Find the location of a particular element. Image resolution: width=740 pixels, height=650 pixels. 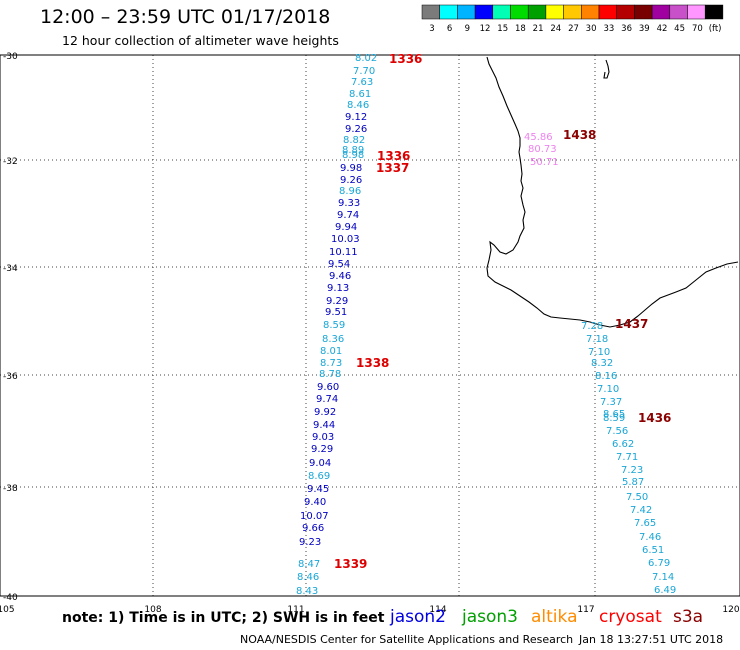

wave-height-value: 9.54 is located at coordinates (339, 264).